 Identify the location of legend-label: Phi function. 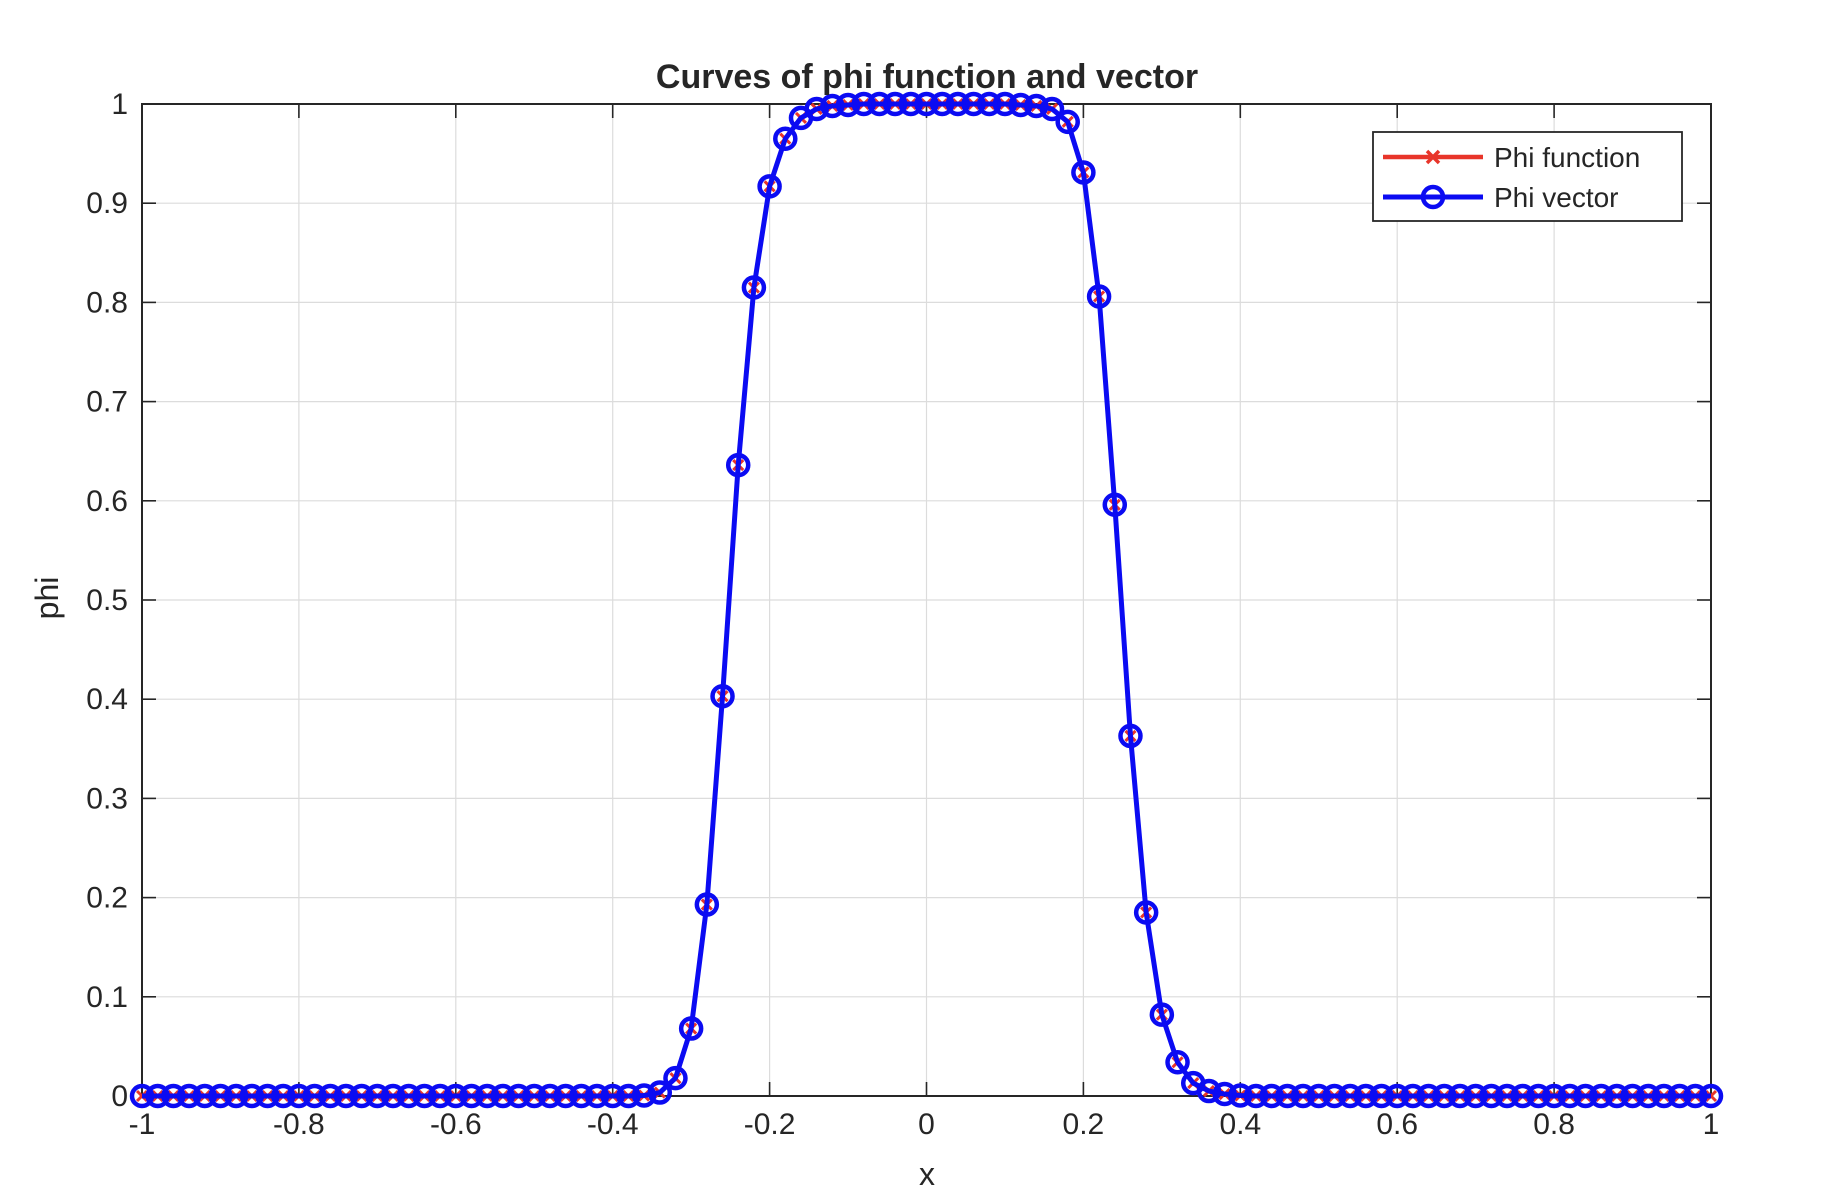
(1567, 157).